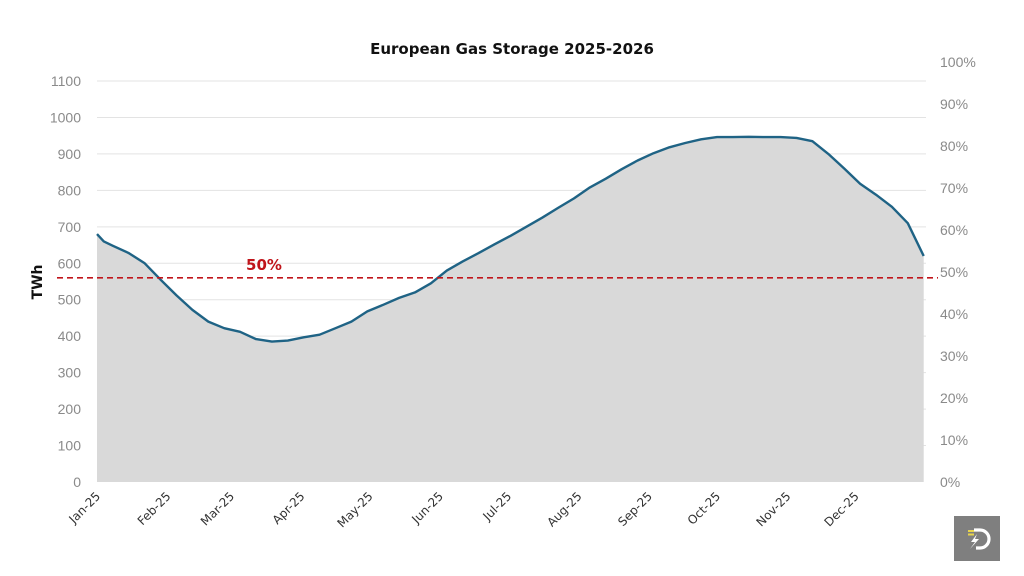  I want to click on y2-tick-label: 50%, so click(954, 272).